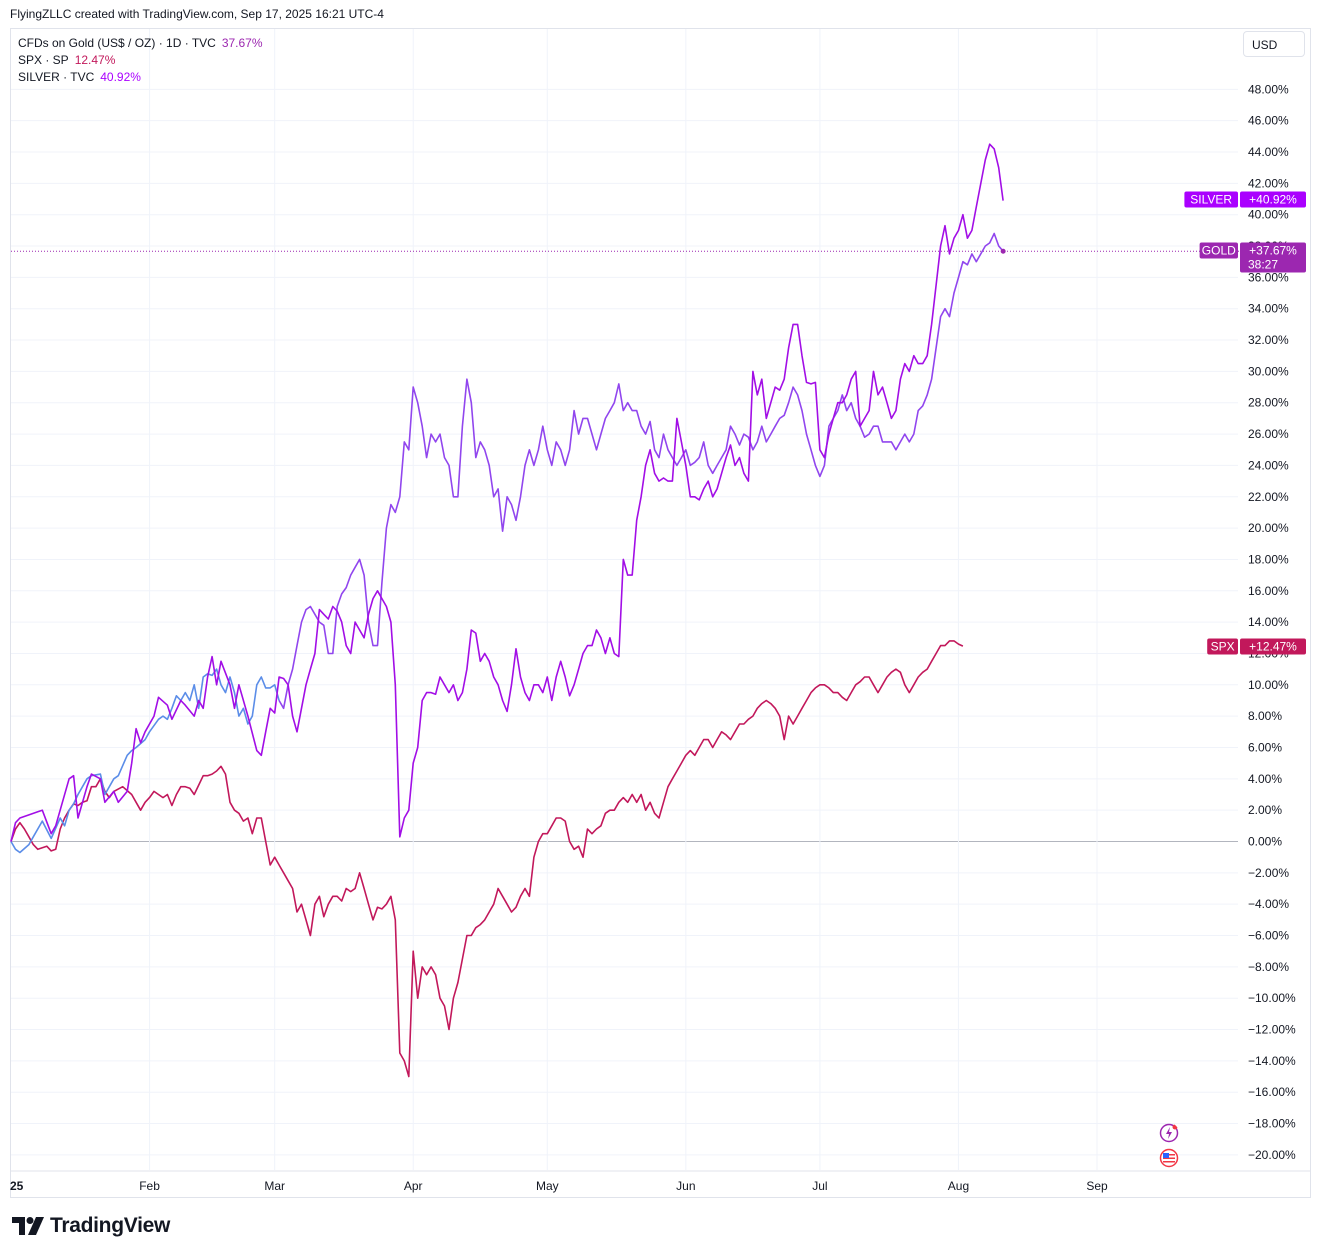 The image size is (1321, 1259). Describe the element at coordinates (1265, 779) in the screenshot. I see `y-tick-label: 4.00%` at that location.